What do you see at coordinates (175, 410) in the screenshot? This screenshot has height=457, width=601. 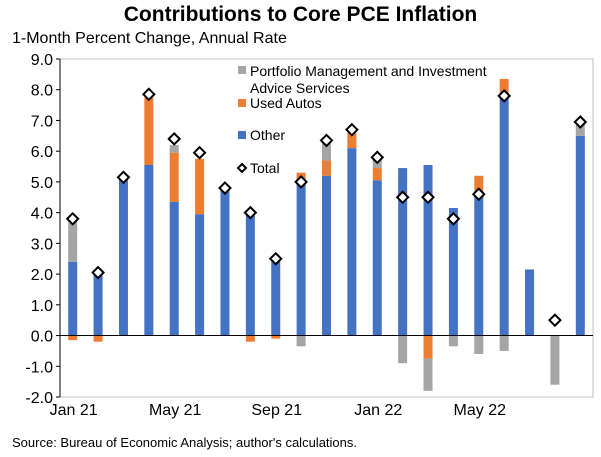 I see `x-tick-label: May 21` at bounding box center [175, 410].